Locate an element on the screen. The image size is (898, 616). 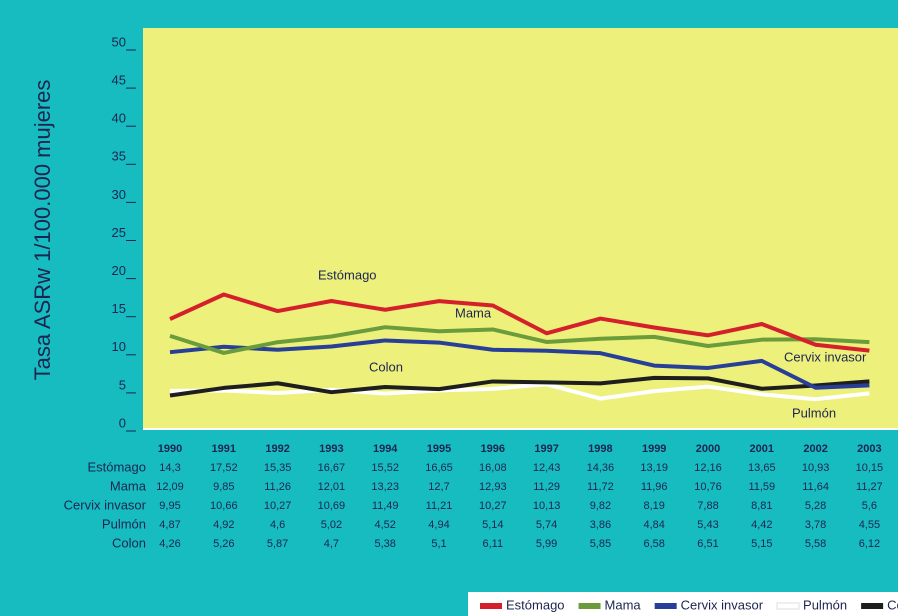
table-row-label: Pulmón is located at coordinates (124, 523).